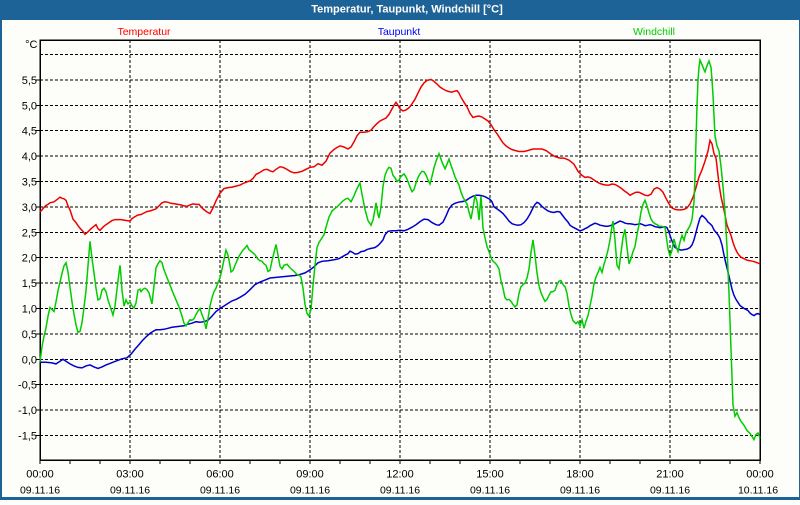 This screenshot has height=505, width=800. I want to click on svg-text: 5,0, so click(29, 106).